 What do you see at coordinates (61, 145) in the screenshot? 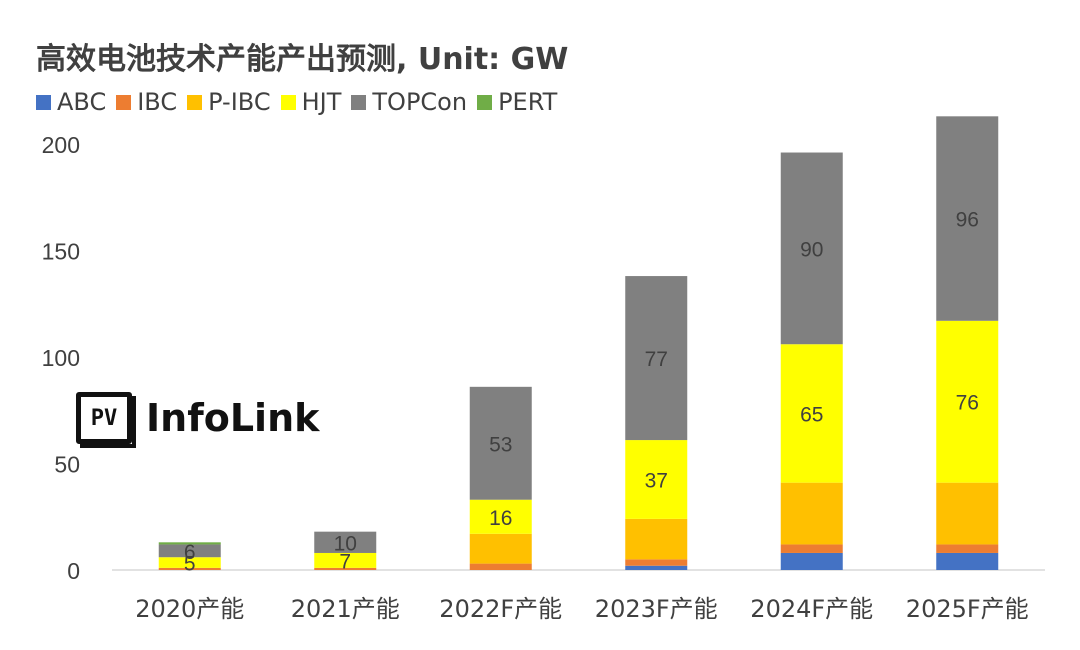
I see `y-tick-label: 200` at bounding box center [61, 145].